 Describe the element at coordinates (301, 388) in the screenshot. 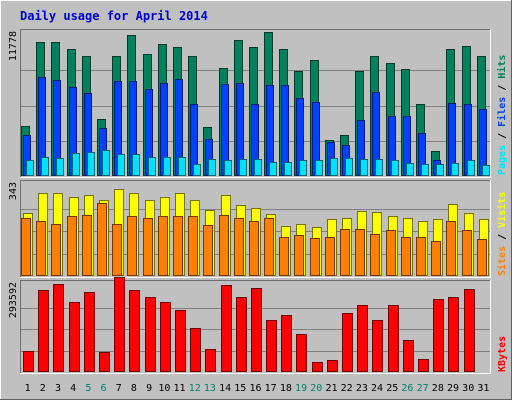

I see `x-tick-label-day-19: 19` at that location.